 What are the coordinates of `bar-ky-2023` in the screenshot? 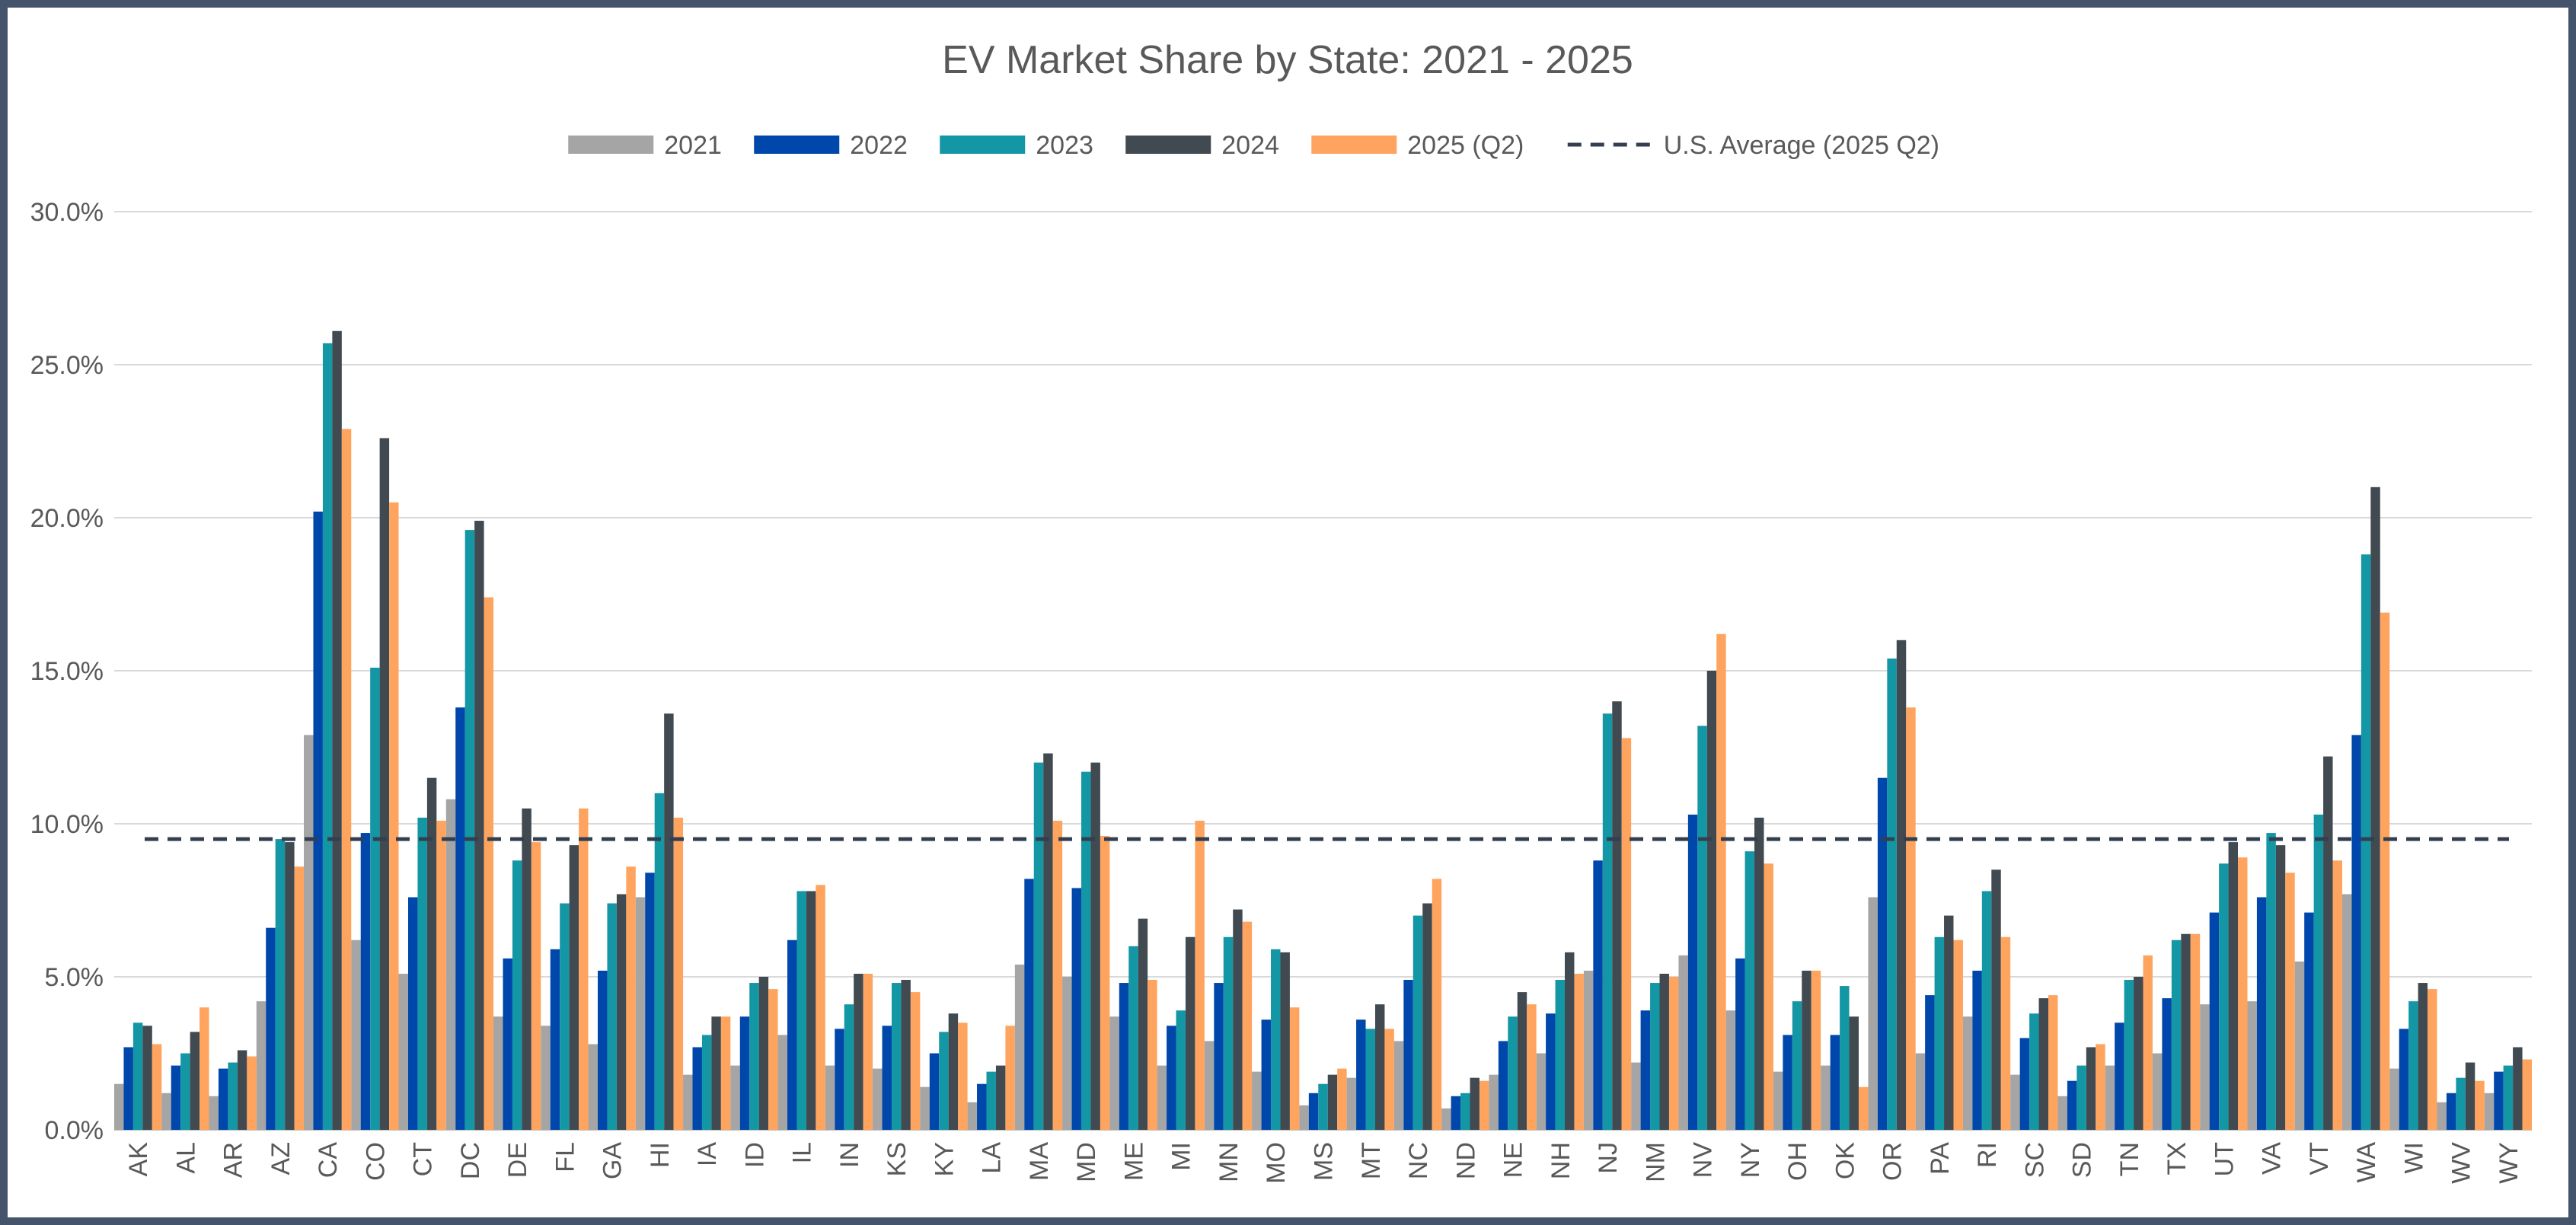 It's located at (944, 1081).